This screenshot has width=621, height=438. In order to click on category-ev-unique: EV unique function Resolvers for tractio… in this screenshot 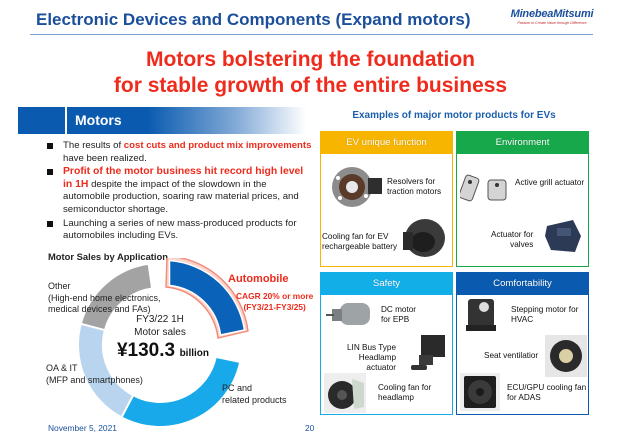, I will do `click(386, 199)`.